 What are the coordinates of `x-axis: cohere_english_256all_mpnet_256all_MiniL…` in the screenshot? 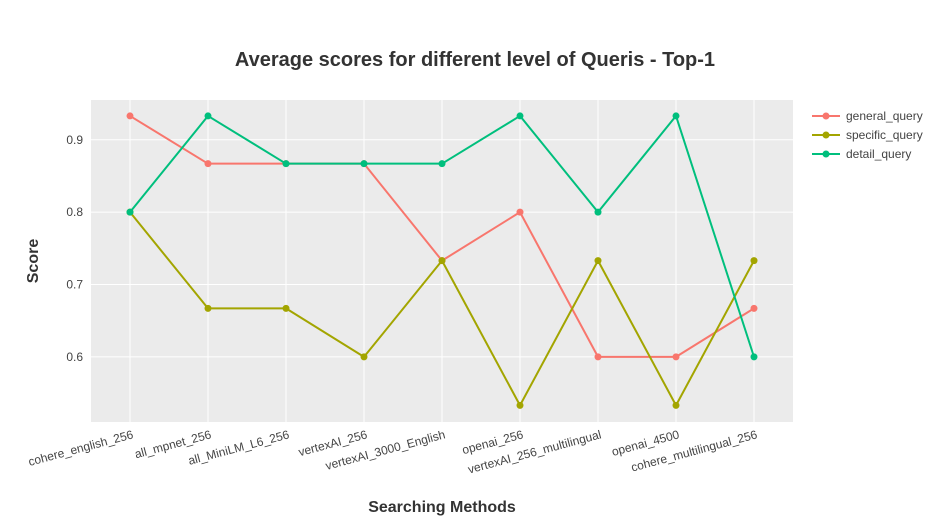 It's located at (393, 451).